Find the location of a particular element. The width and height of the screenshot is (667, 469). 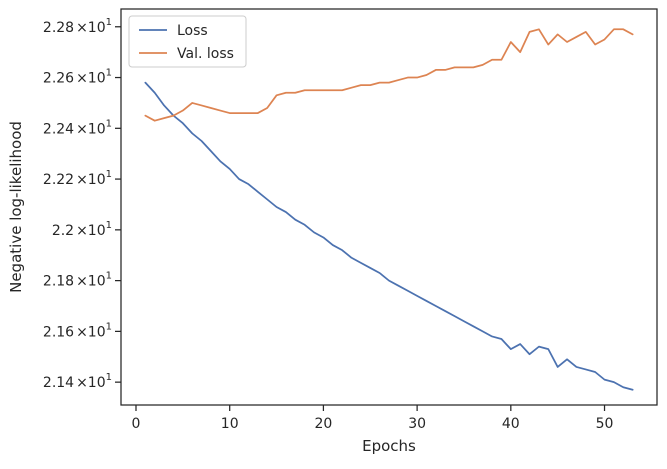

x-tick-label: 0 is located at coordinates (136, 424).